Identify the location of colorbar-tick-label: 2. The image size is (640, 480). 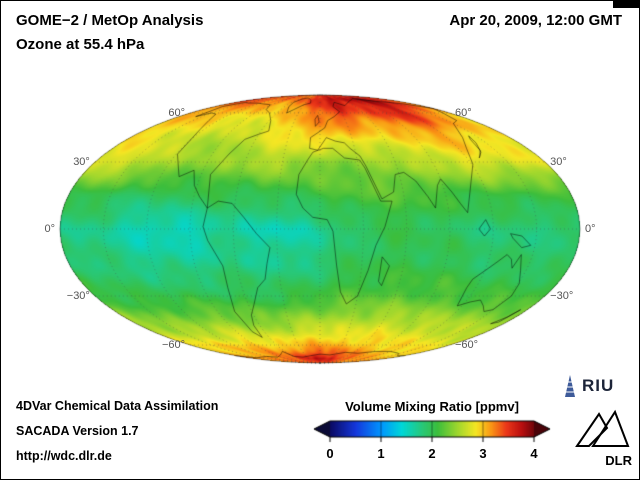
(432, 453).